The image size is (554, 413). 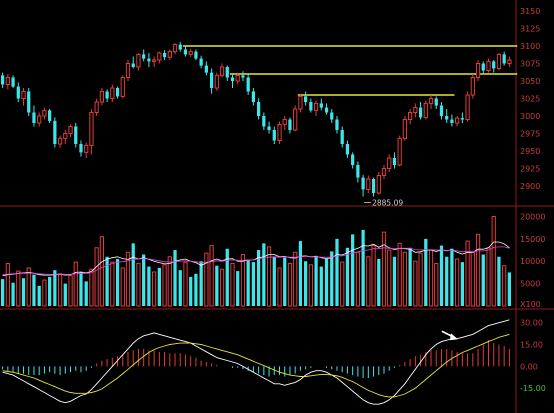 I want to click on arrow-head, so click(x=453, y=337).